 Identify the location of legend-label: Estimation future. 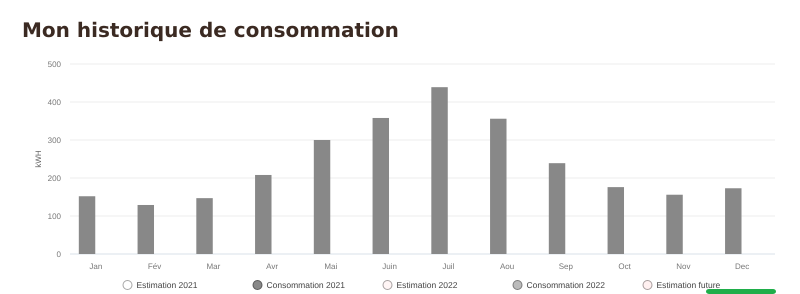
(688, 285).